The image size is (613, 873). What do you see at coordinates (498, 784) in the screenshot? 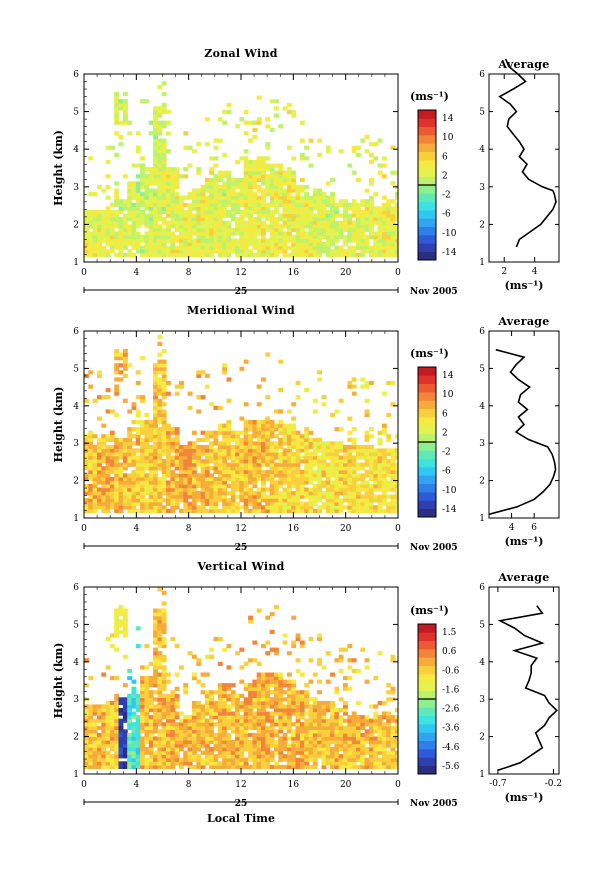
I see `average-x-tick-label: -0.7` at bounding box center [498, 784].